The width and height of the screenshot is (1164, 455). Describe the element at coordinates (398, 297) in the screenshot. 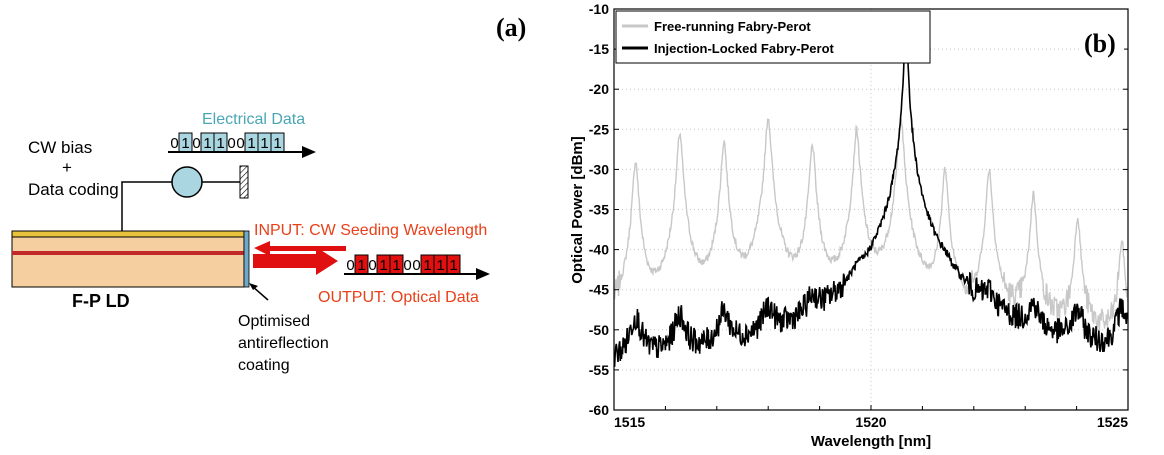

I see `output-label: OUTPUT: Optical Data` at that location.